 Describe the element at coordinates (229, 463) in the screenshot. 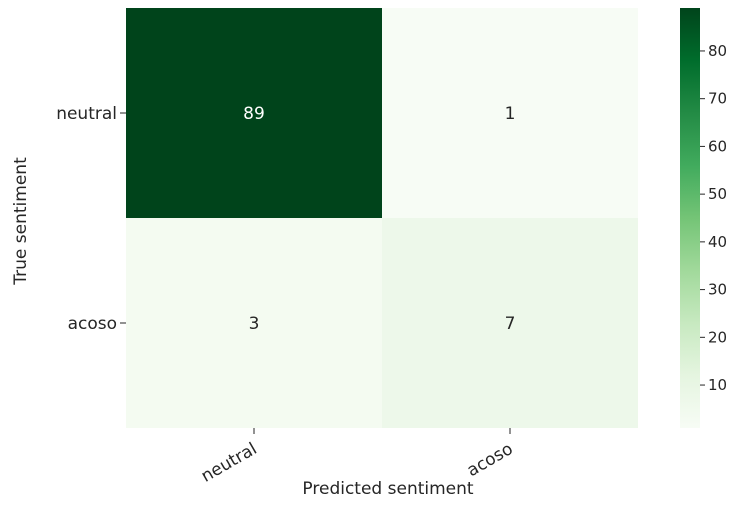

I see `x-tick-label: neutral` at that location.